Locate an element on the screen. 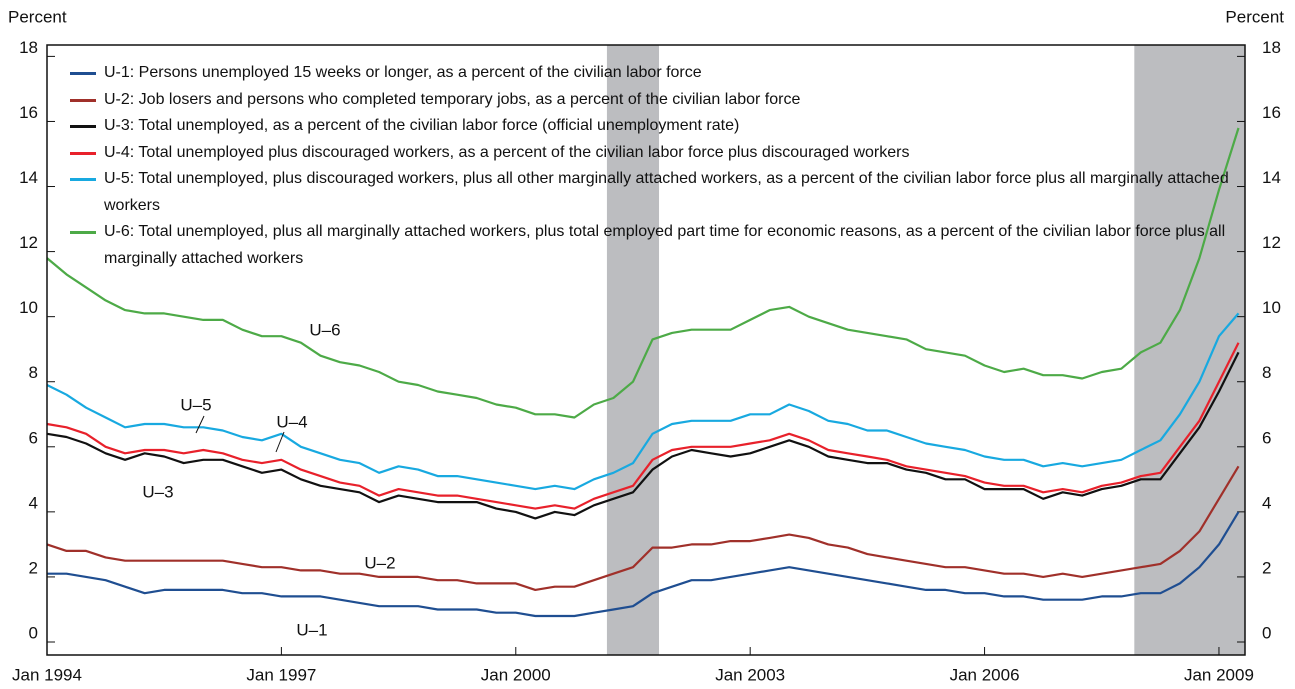 The width and height of the screenshot is (1295, 689). series-annotation: U–2 is located at coordinates (379, 562).